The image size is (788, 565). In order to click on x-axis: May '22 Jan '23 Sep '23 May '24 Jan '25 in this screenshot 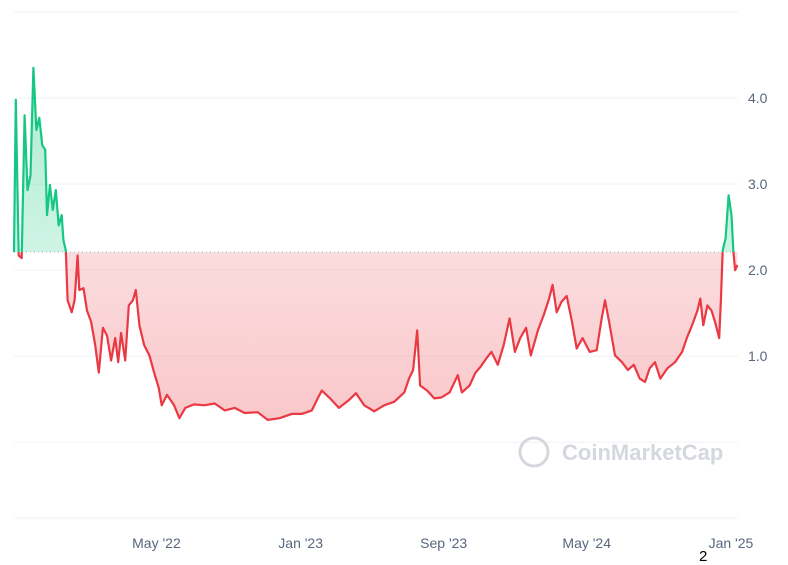, I will do `click(442, 543)`.